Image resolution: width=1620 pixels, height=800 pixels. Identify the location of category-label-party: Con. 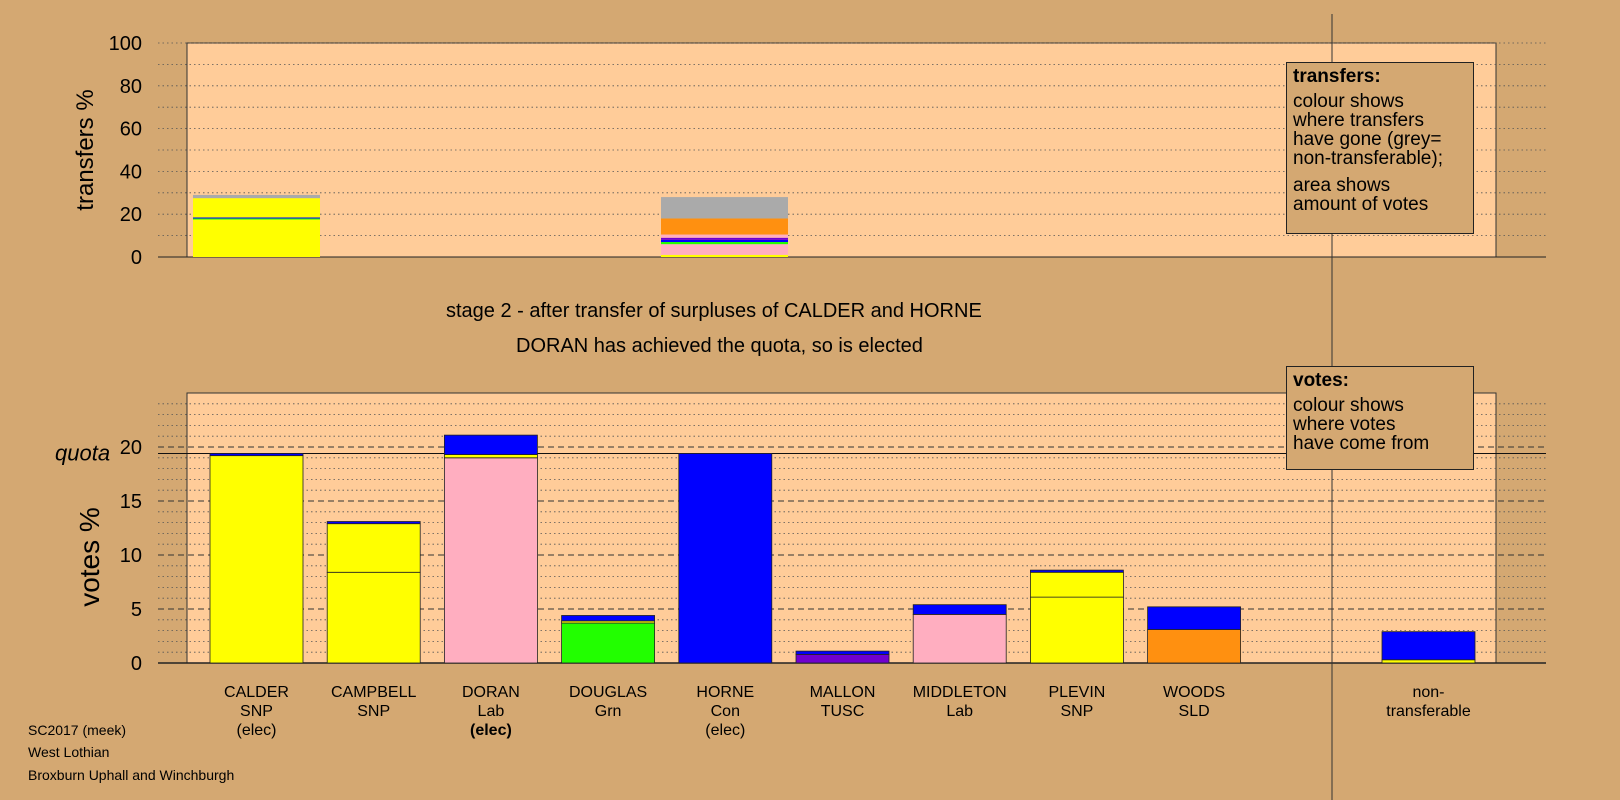
(725, 711).